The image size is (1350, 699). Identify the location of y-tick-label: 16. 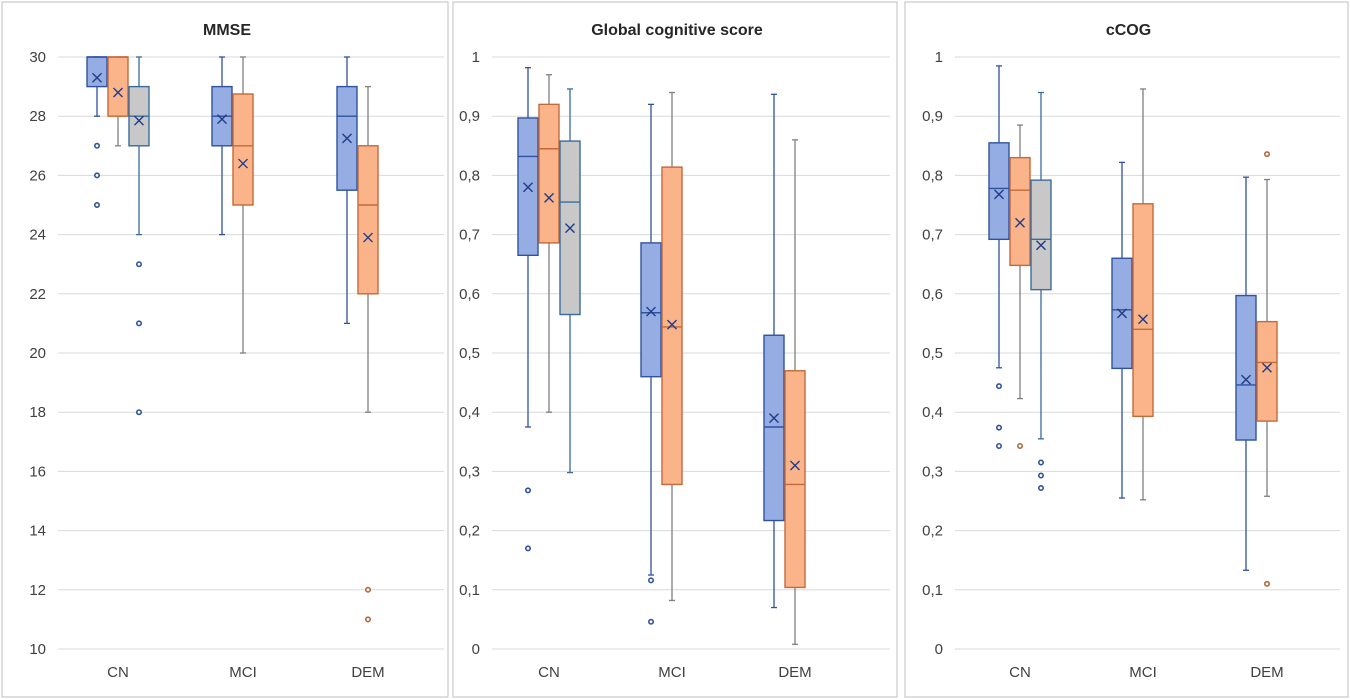
(37, 471).